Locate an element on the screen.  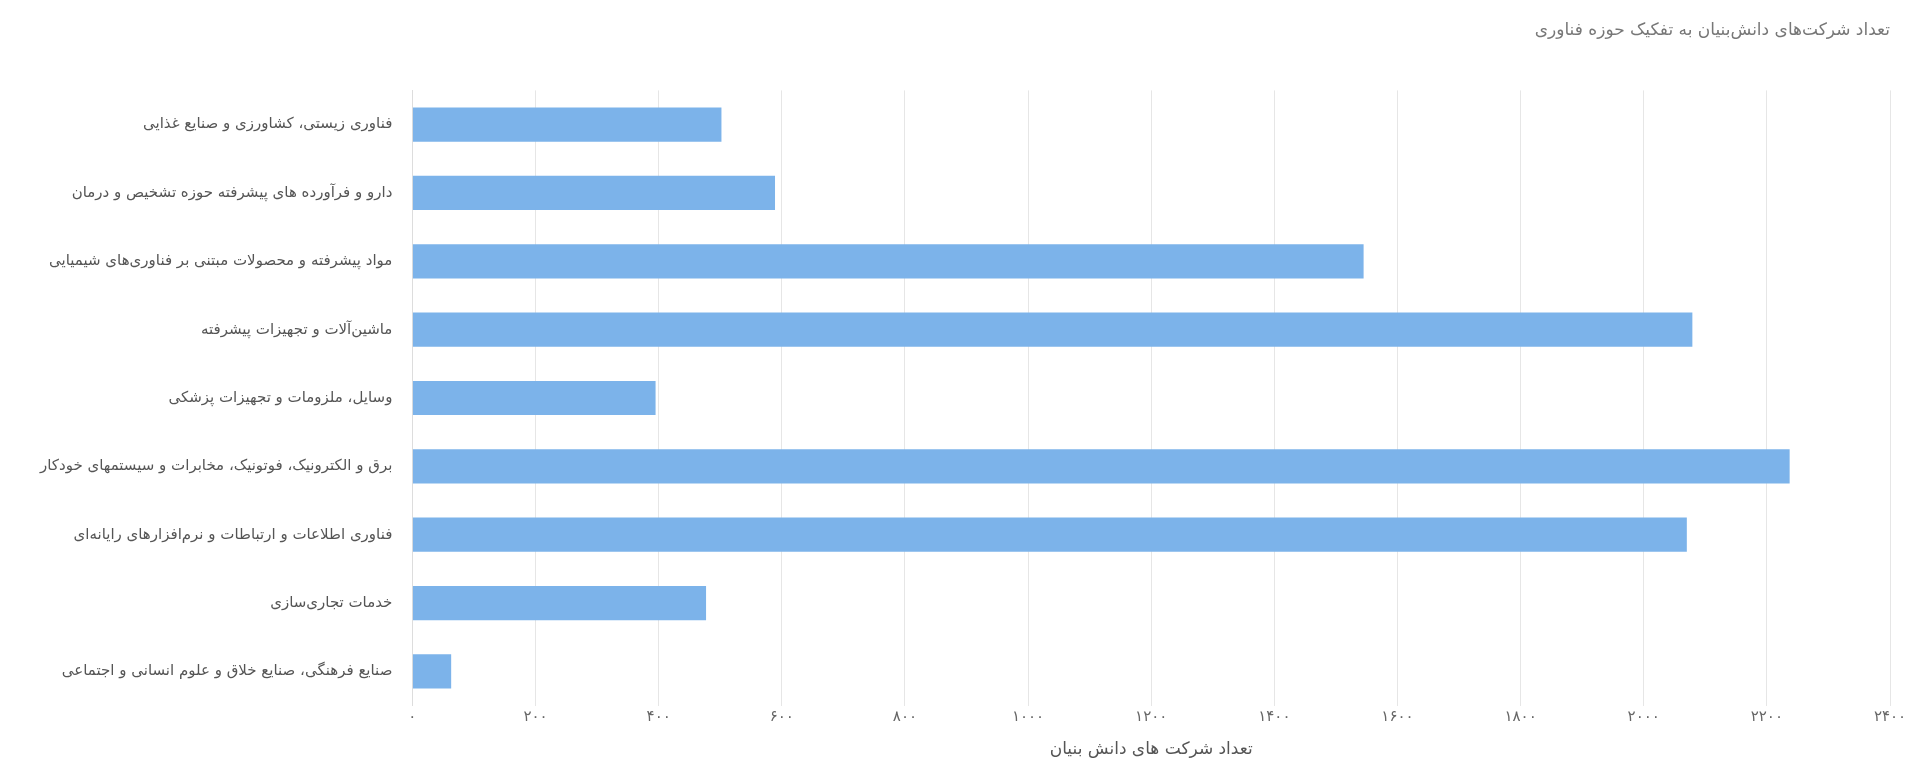
x-tick-label: ۲۲۰۰ is located at coordinates (1766, 716).